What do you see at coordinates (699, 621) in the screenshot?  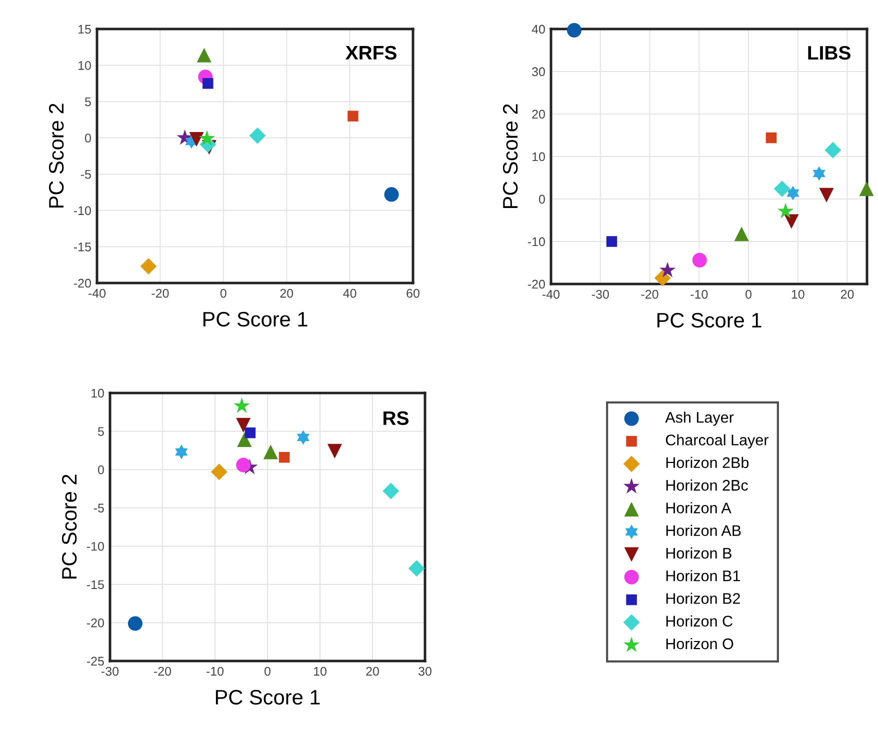 I see `legend-label: Horizon C` at bounding box center [699, 621].